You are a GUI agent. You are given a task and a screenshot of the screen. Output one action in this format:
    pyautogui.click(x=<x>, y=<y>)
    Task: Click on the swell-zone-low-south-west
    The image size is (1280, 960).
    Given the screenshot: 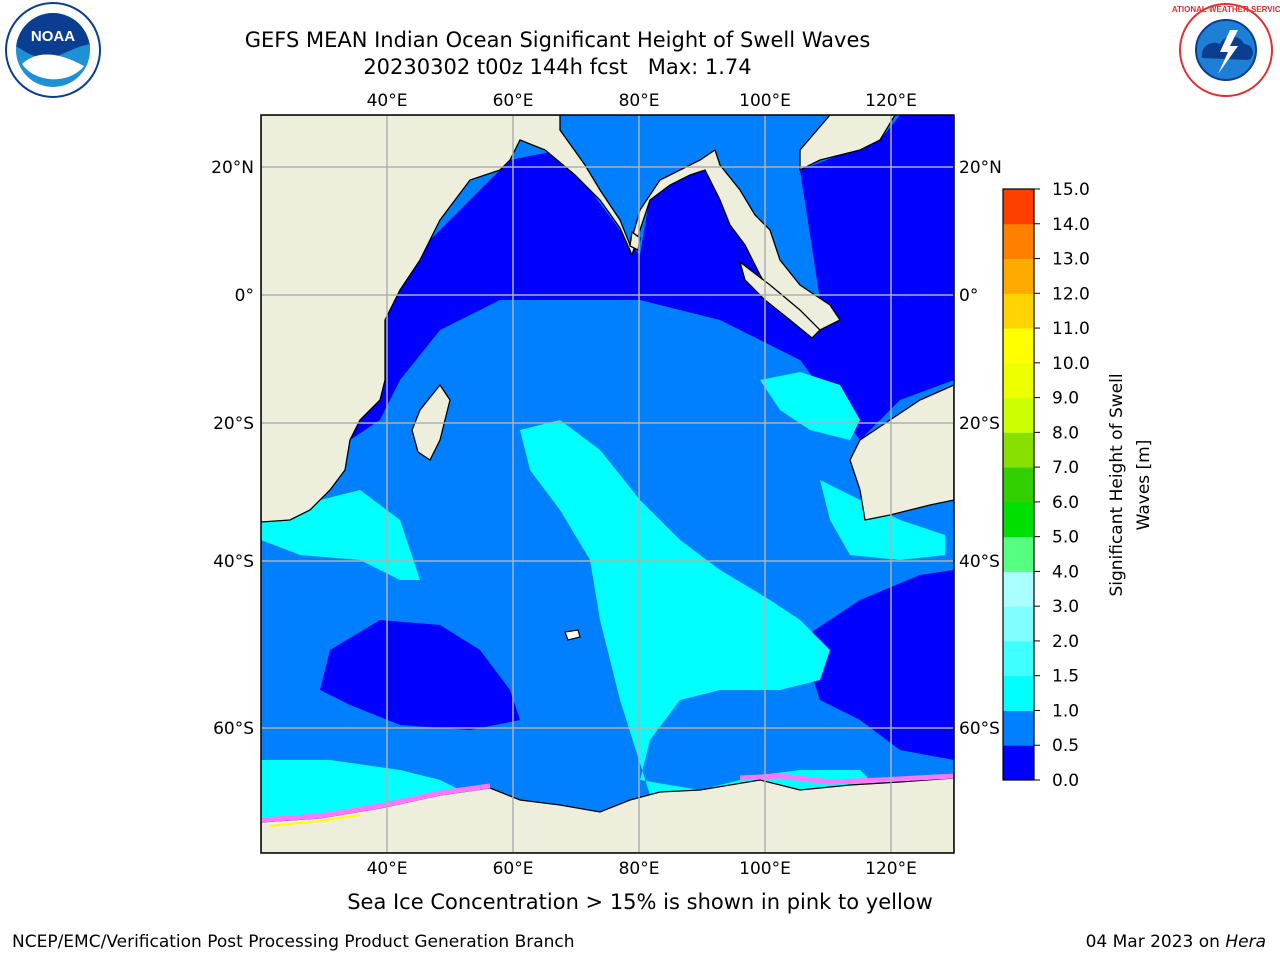 What is the action you would take?
    pyautogui.click(x=420, y=675)
    